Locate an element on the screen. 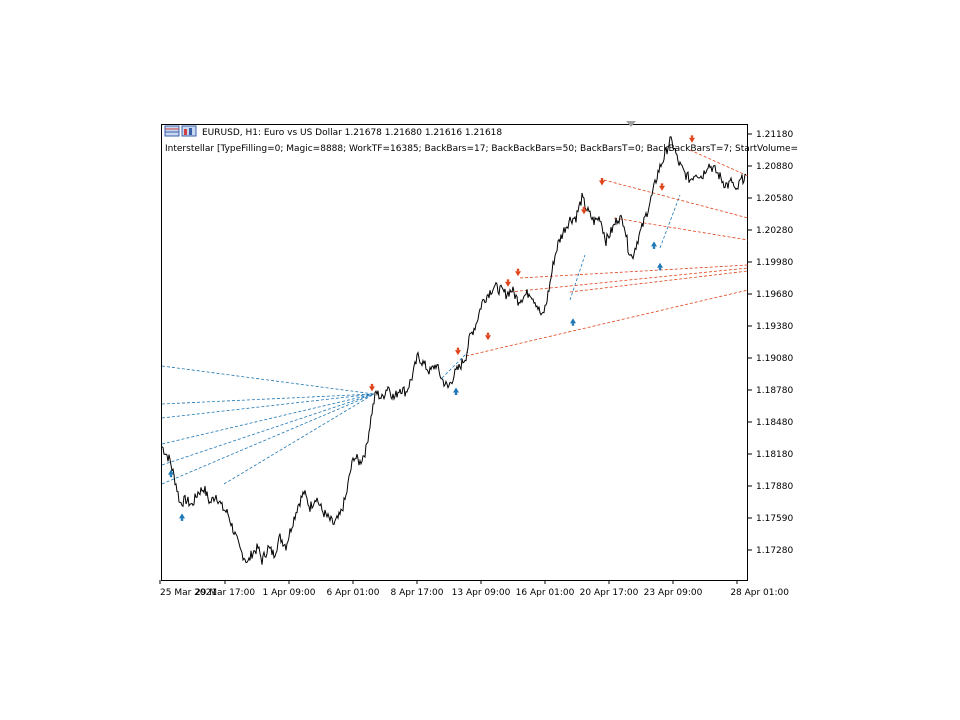 The width and height of the screenshot is (960, 720). y-tick-label: 1.21180 is located at coordinates (774, 135).